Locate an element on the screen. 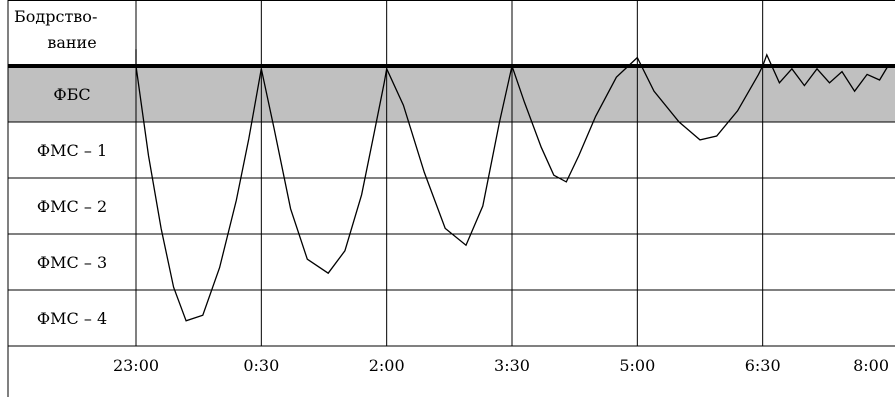 The height and width of the screenshot is (397, 895). x-tick-label: 3:30 is located at coordinates (512, 365).